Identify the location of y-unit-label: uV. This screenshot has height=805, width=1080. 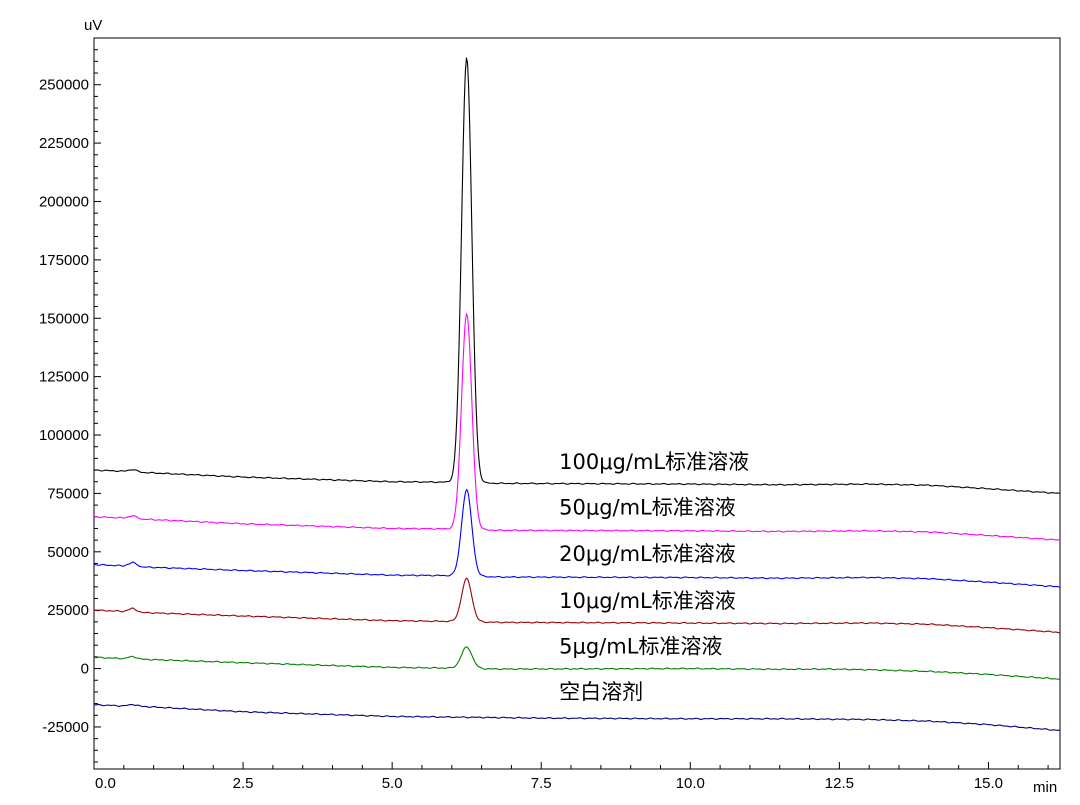
(93, 25).